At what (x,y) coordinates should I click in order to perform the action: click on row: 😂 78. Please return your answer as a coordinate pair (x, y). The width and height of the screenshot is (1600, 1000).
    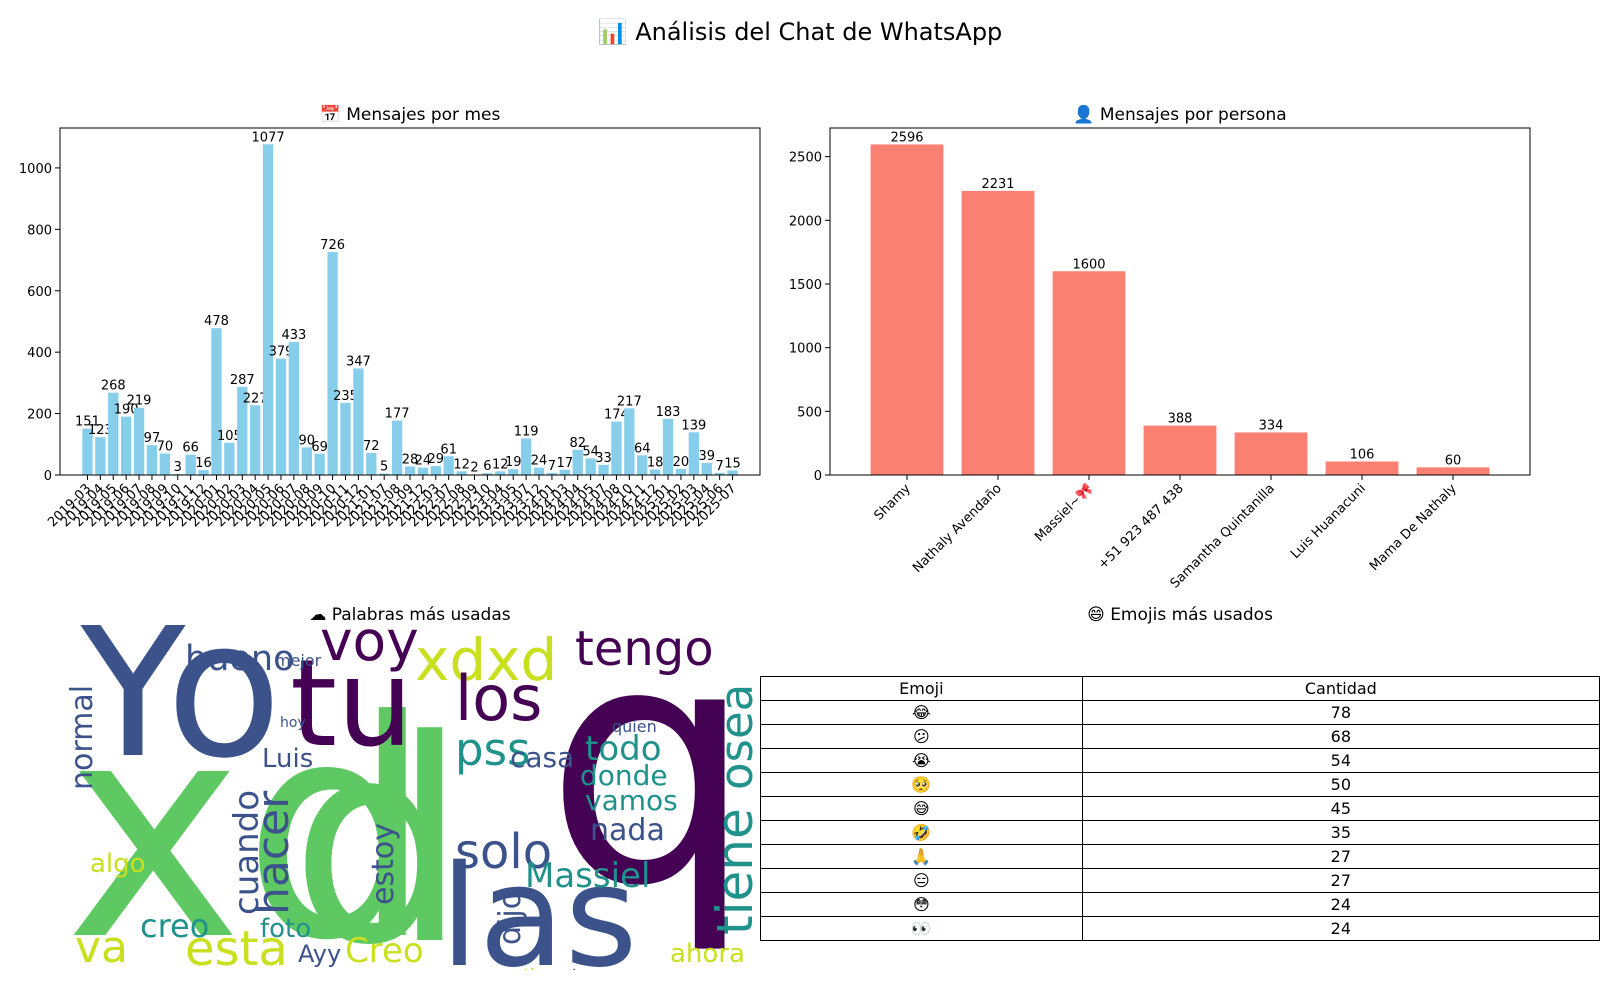
    Looking at the image, I should click on (1180, 712).